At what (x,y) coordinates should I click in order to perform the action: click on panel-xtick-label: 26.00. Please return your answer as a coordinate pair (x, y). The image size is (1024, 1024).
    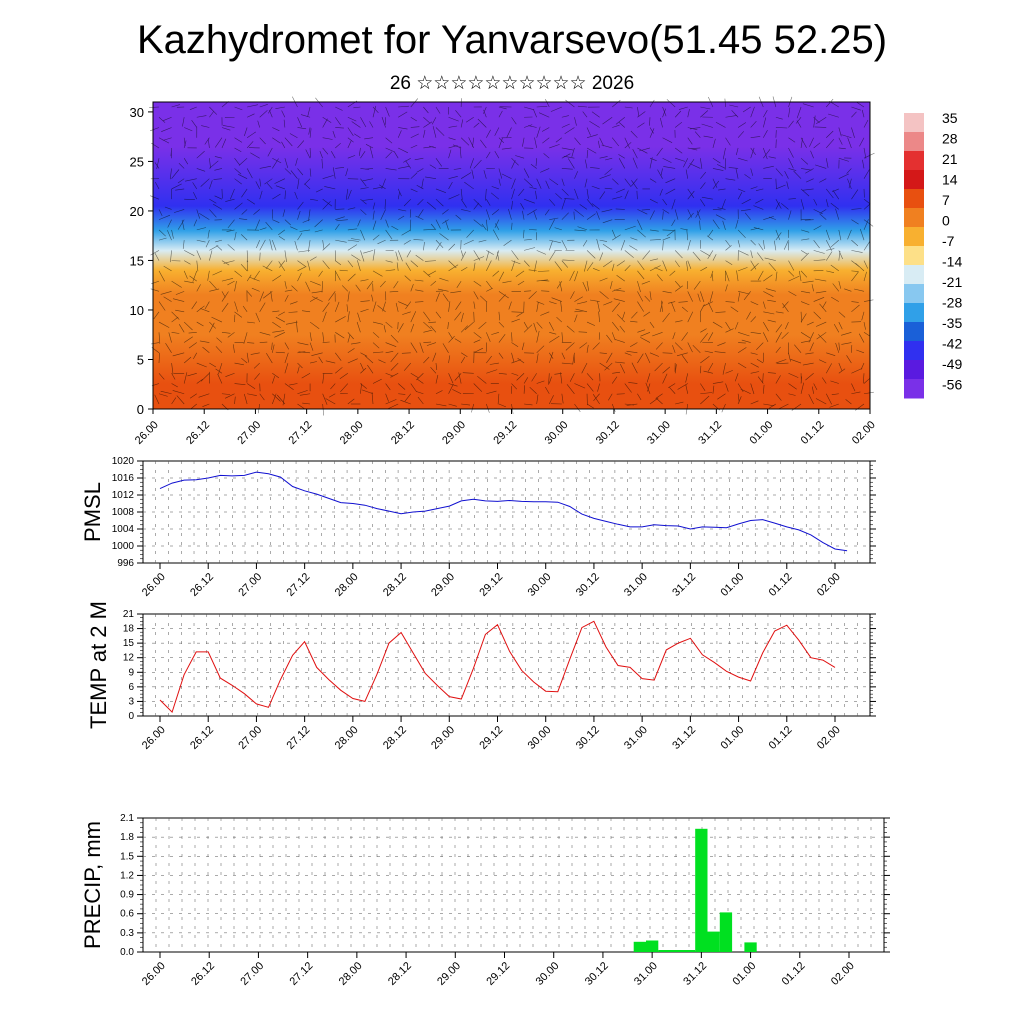
    Looking at the image, I should click on (154, 585).